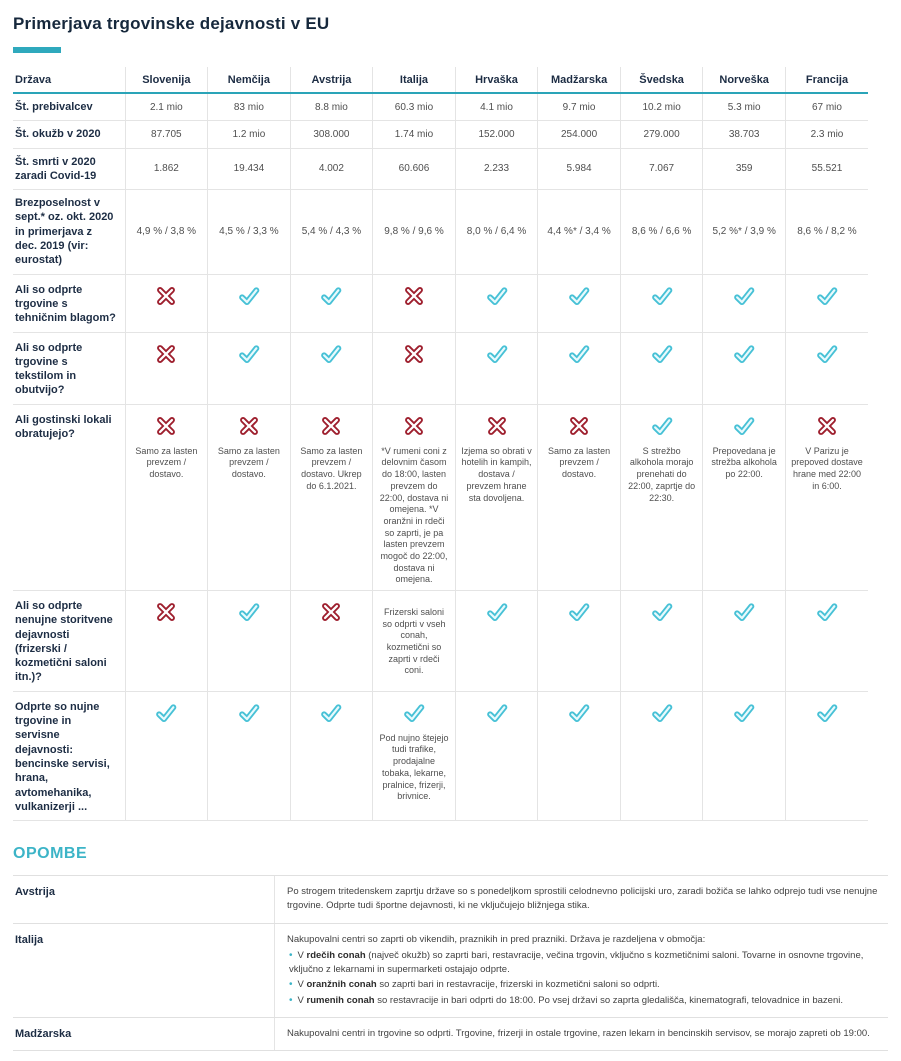 Image resolution: width=901 pixels, height=1061 pixels. Describe the element at coordinates (744, 134) in the screenshot. I see `table-cell: 38.703` at that location.